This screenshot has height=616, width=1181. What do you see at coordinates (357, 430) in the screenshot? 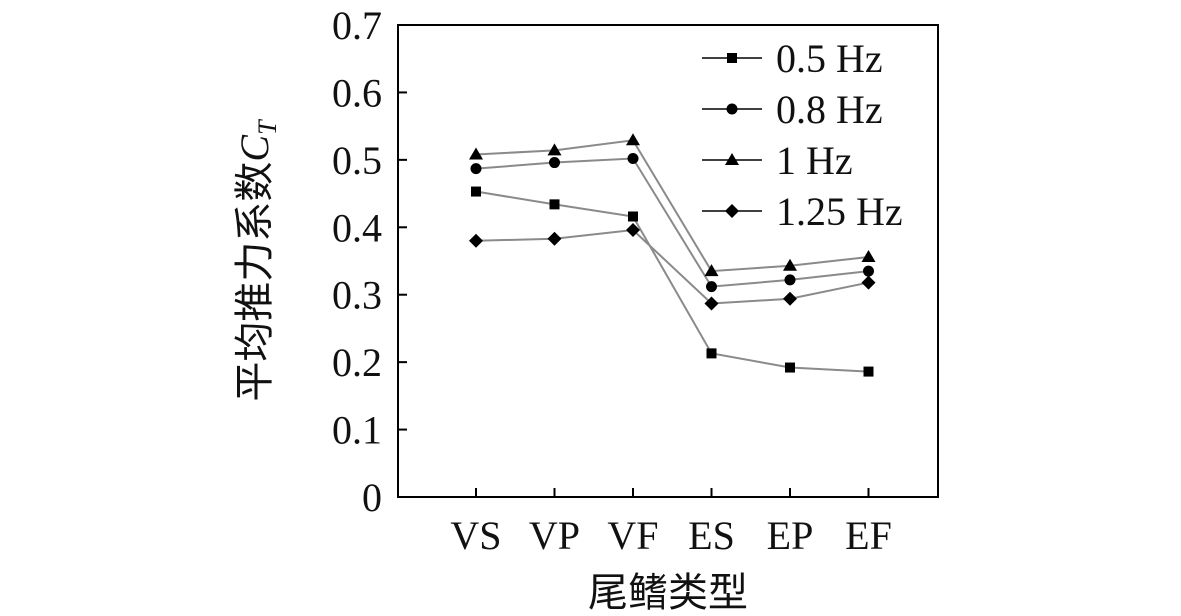
I see `y-tick-label: 0.1` at bounding box center [357, 430].